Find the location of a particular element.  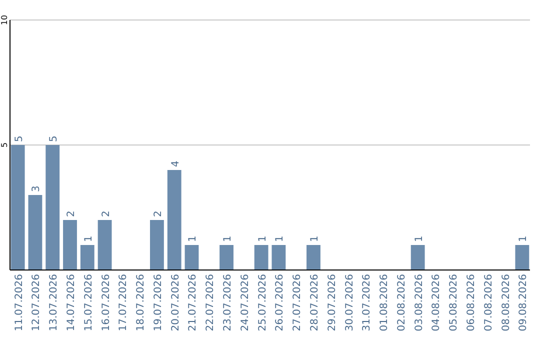

x-tick-label: 02.08.2026 is located at coordinates (402, 303).